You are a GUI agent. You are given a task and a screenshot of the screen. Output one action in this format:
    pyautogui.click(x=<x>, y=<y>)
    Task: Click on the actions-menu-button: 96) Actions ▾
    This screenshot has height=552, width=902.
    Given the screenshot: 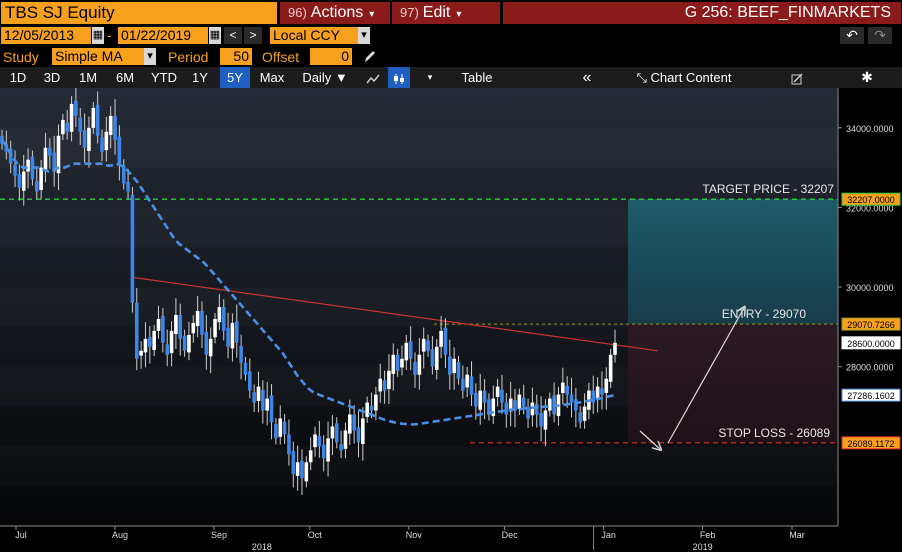 What is the action you would take?
    pyautogui.click(x=335, y=13)
    